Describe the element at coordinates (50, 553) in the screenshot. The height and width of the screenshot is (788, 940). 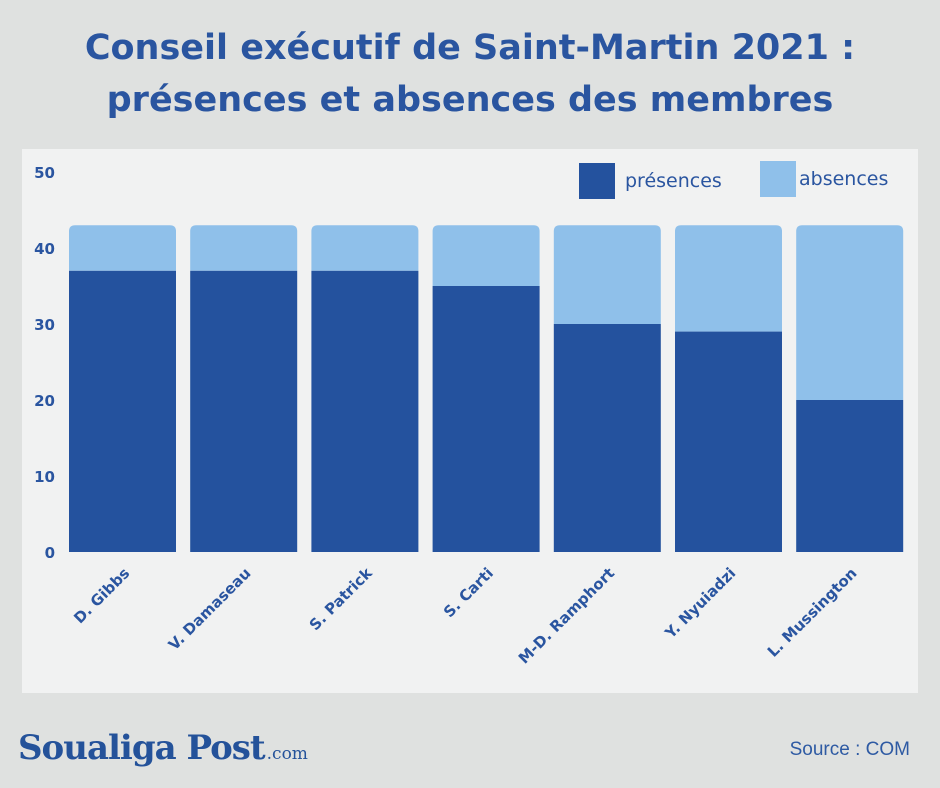
I see `y-tick-label: 0` at that location.